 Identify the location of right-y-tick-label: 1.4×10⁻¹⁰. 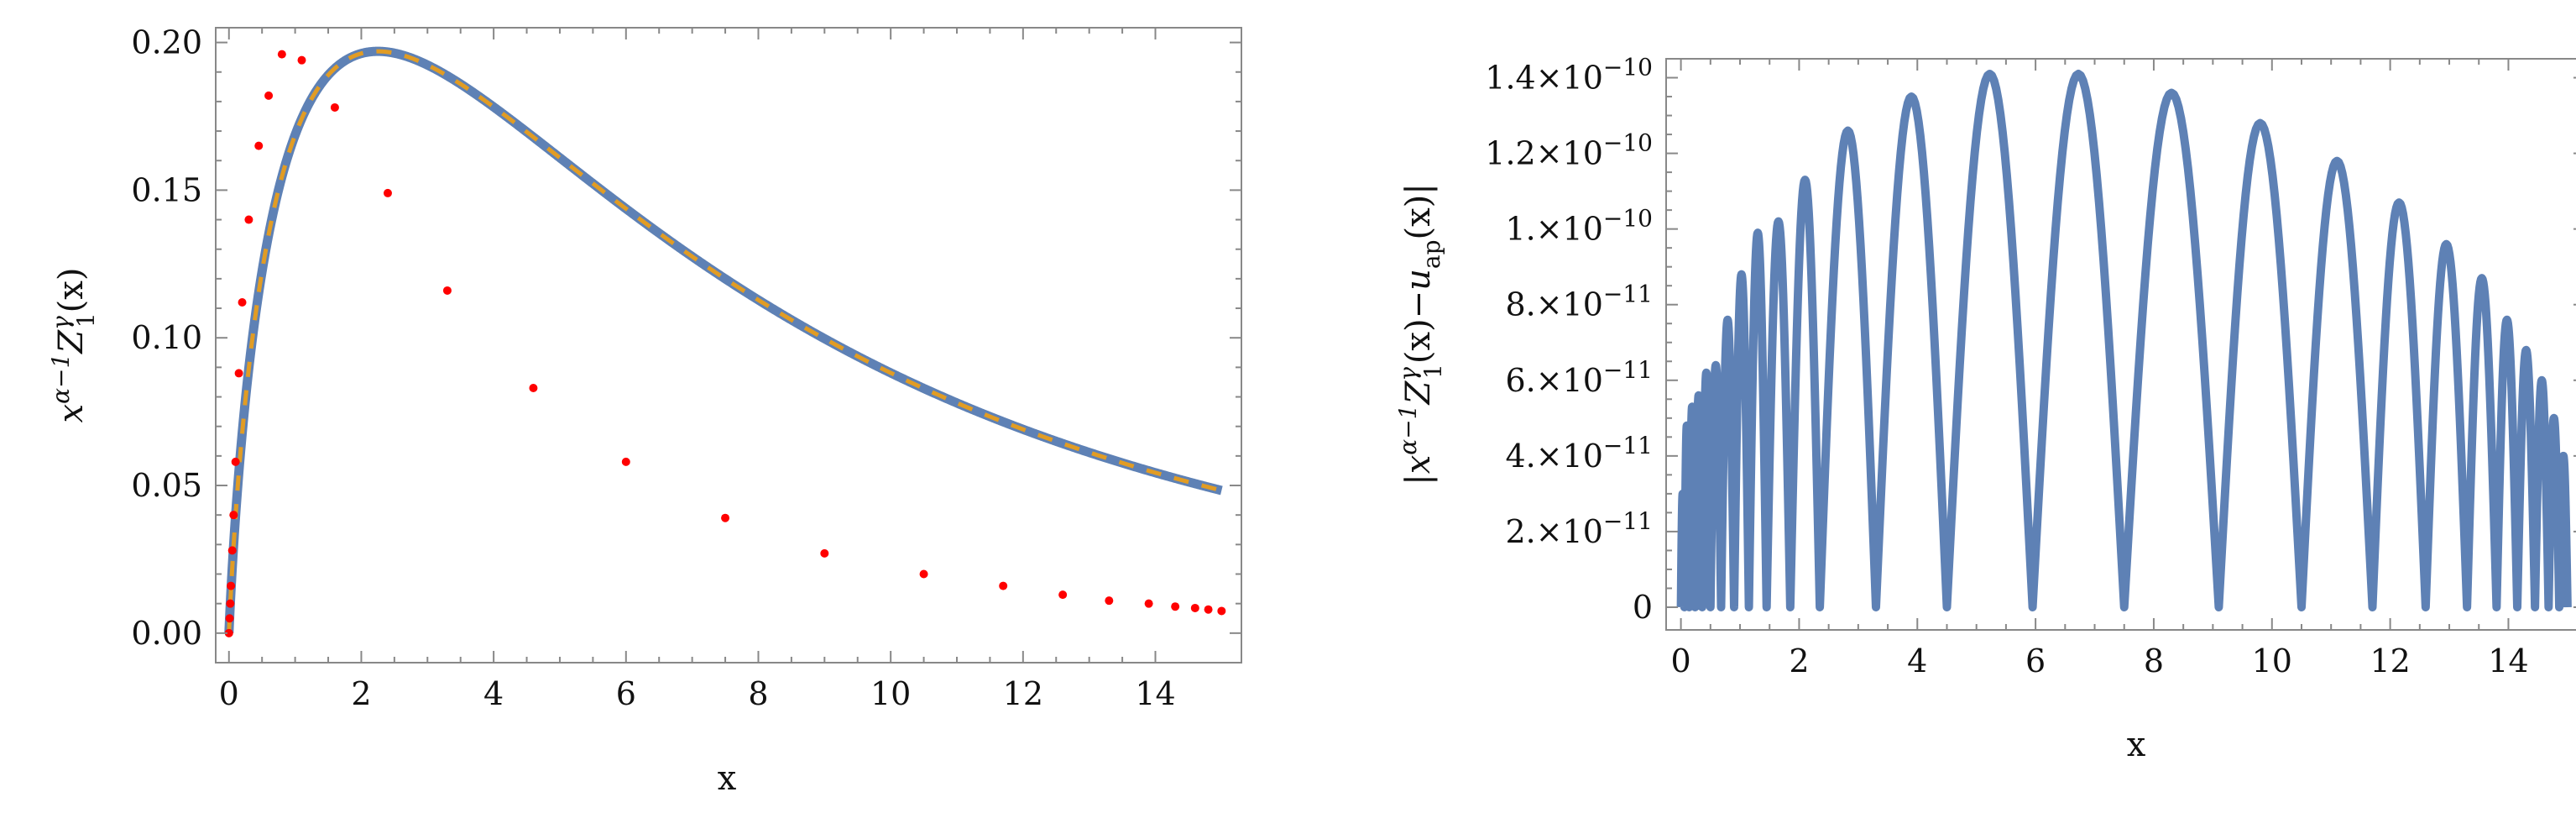
(1569, 75).